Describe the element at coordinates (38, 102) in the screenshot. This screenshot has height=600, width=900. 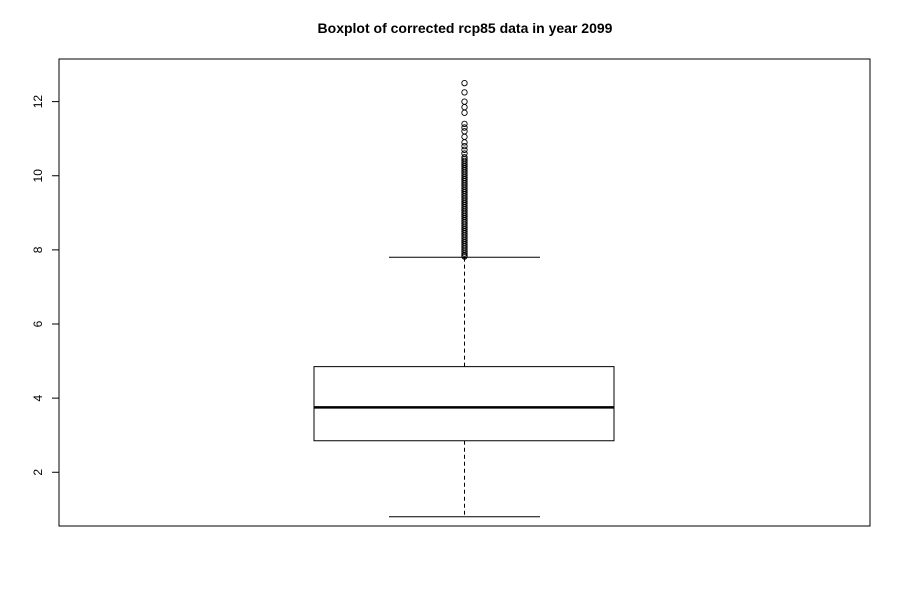
I see `y-tick-label: 12` at that location.